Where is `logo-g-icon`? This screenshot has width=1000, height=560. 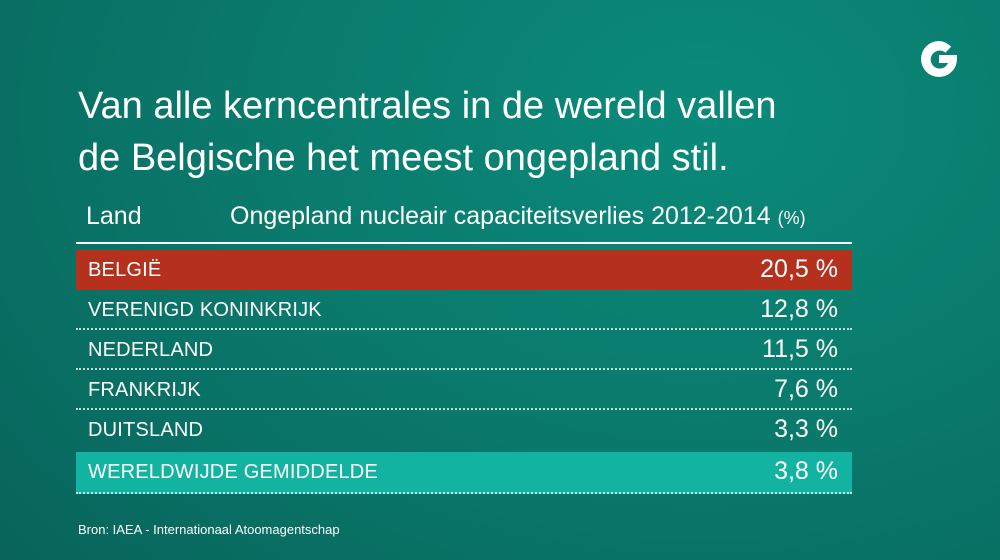
logo-g-icon is located at coordinates (939, 59).